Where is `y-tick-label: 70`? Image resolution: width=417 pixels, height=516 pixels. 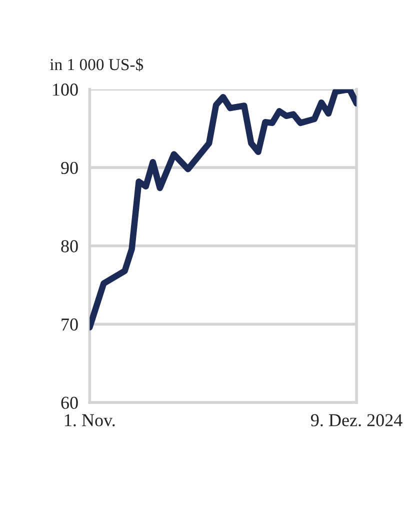 y-tick-label: 70 is located at coordinates (70, 324).